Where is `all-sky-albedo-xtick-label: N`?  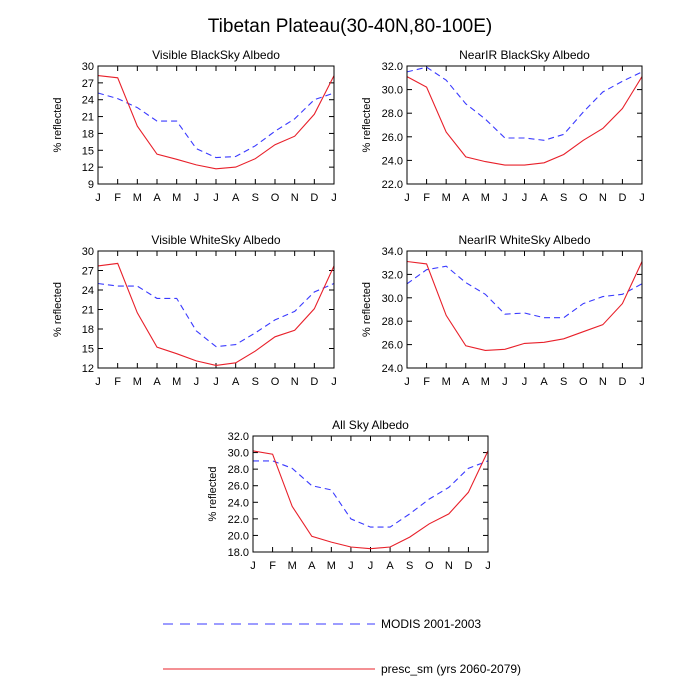 all-sky-albedo-xtick-label: N is located at coordinates (449, 566).